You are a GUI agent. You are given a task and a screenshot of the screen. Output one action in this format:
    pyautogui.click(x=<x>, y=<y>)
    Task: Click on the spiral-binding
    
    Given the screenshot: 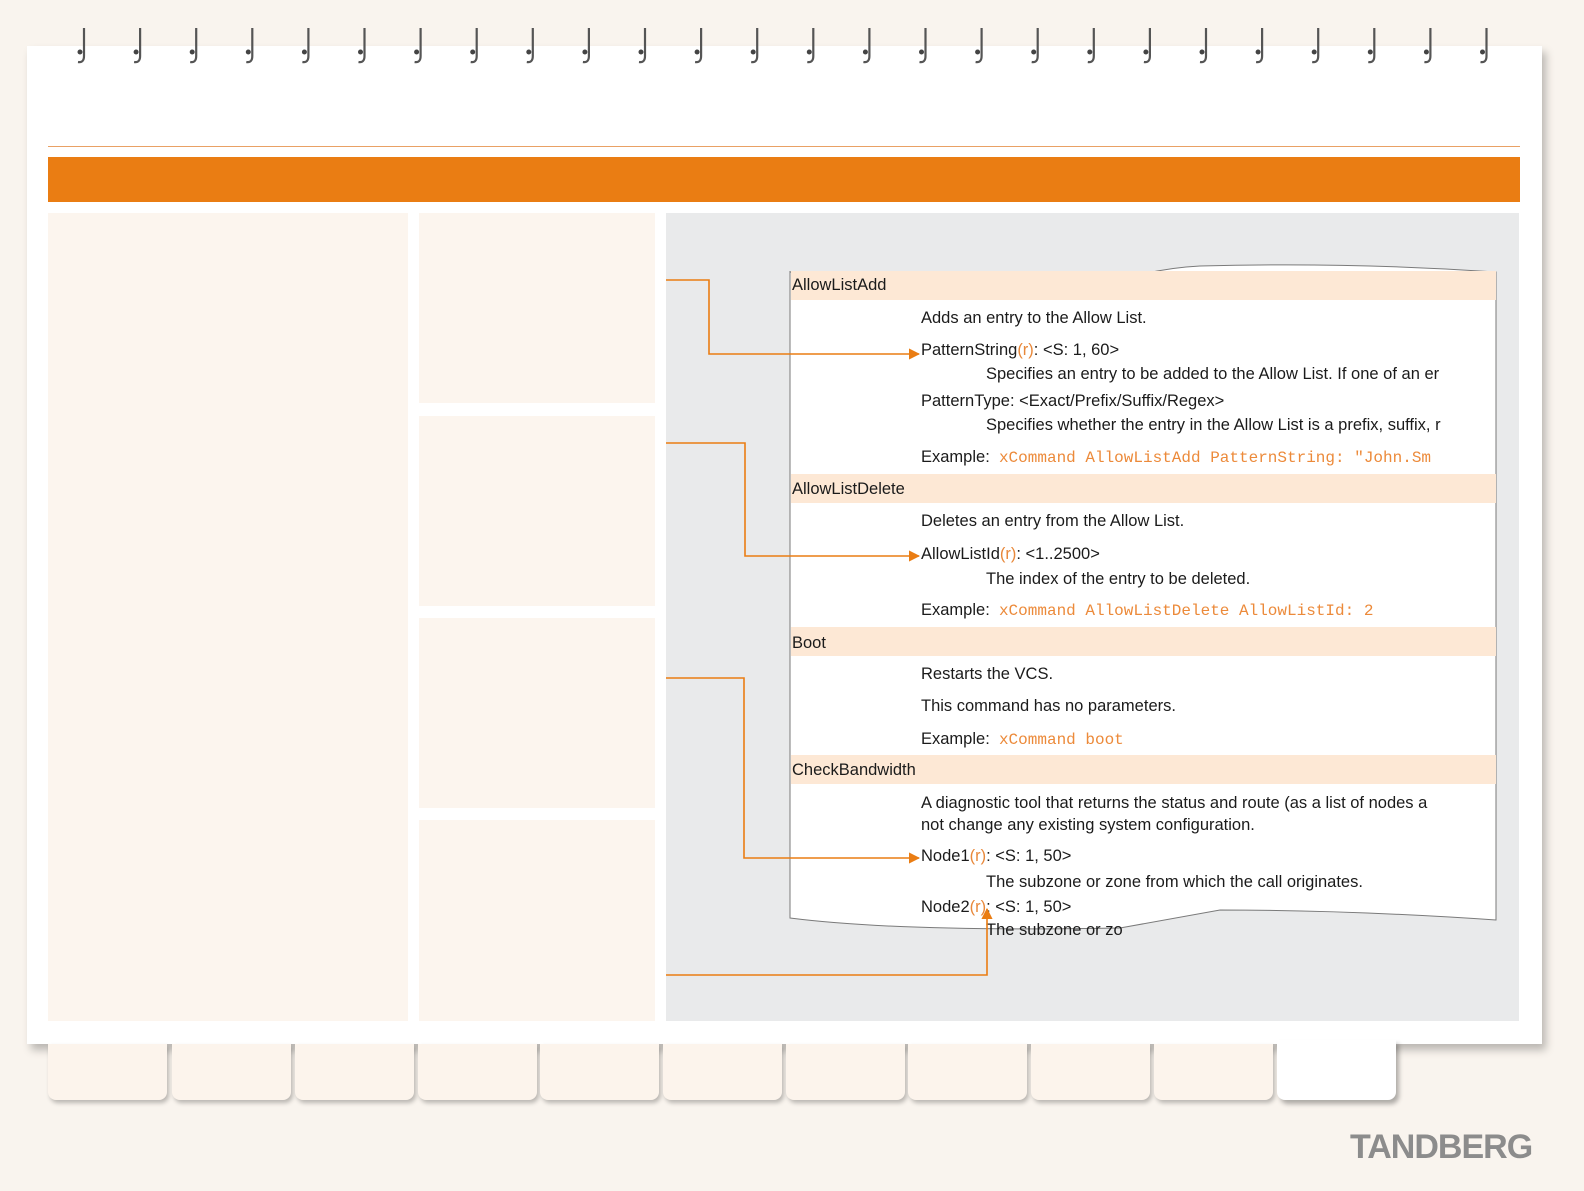 What is the action you would take?
    pyautogui.click(x=782, y=46)
    